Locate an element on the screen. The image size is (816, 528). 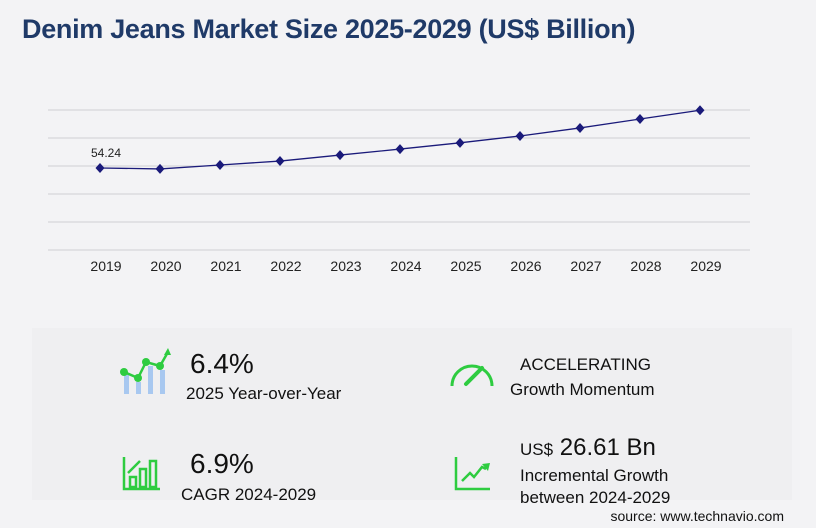
x-tick-label: 2023 is located at coordinates (345, 266).